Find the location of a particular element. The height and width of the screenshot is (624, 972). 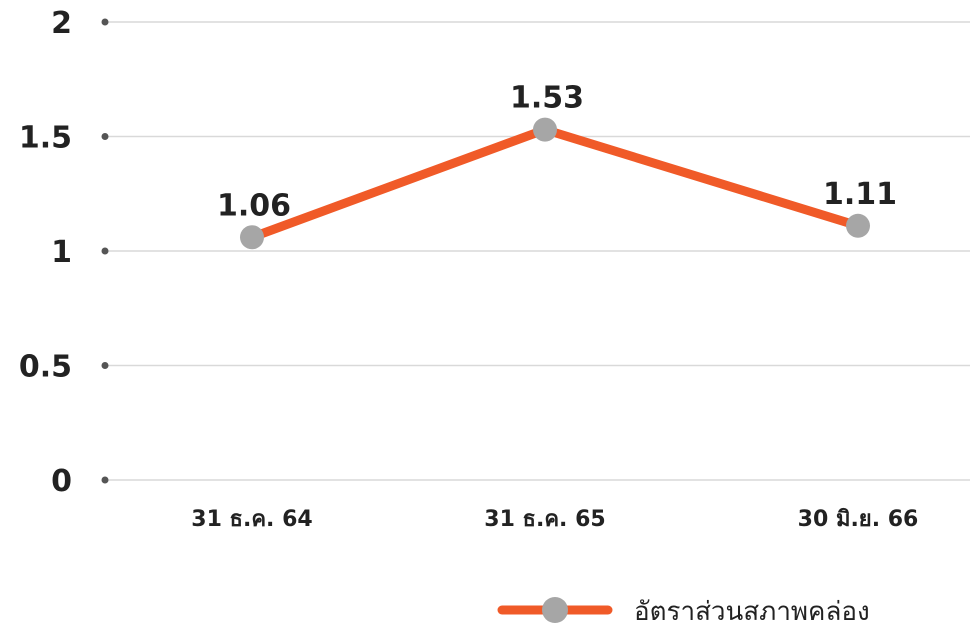

data-label: 1.11 is located at coordinates (860, 194).